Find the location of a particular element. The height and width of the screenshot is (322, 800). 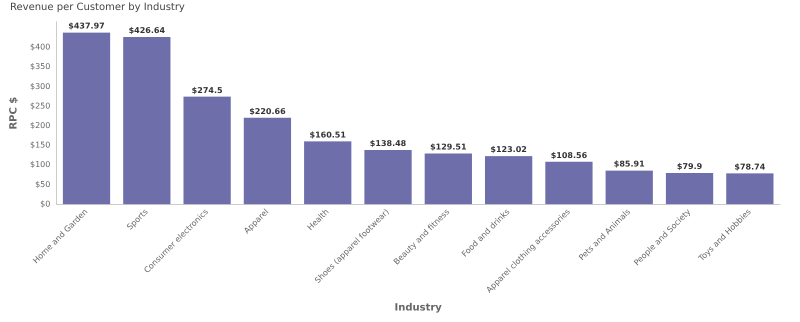

data-label: $426.64 is located at coordinates (147, 31).